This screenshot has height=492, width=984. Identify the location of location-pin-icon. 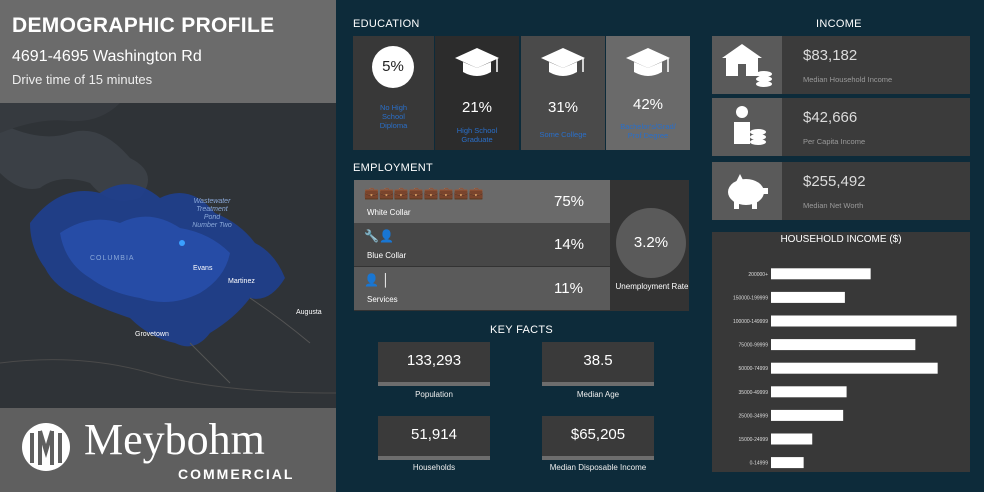
(182, 243).